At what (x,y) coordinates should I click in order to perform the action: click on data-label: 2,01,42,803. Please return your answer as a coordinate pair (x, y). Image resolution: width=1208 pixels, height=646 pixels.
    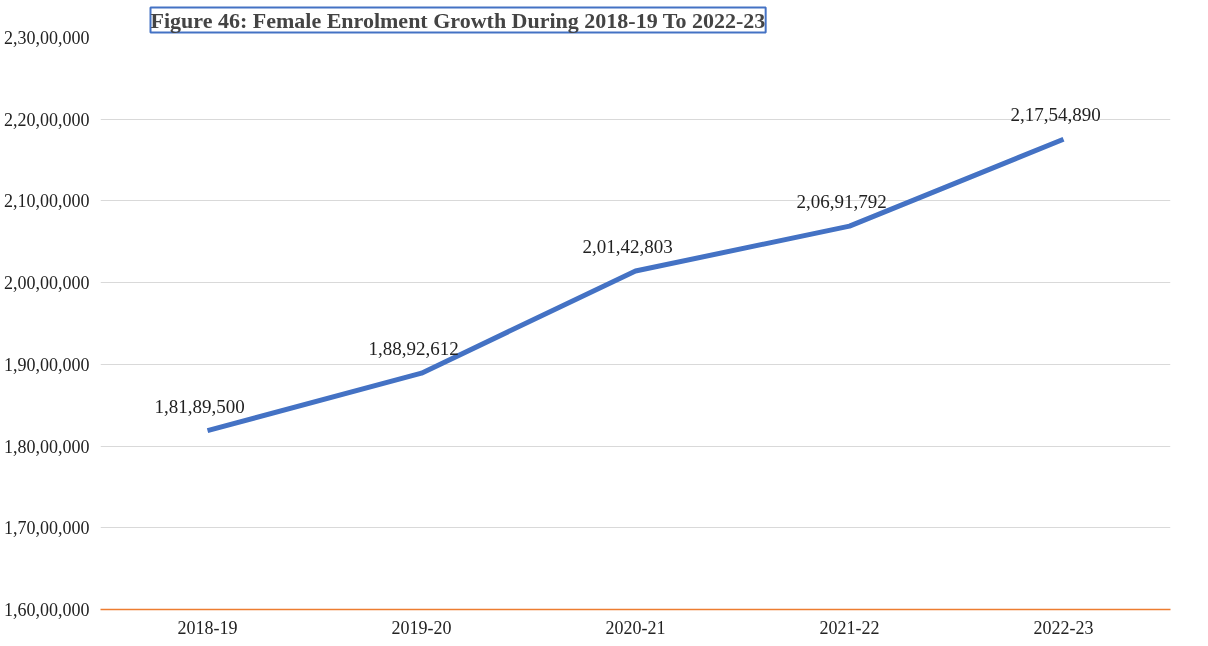
    Looking at the image, I should click on (627, 246).